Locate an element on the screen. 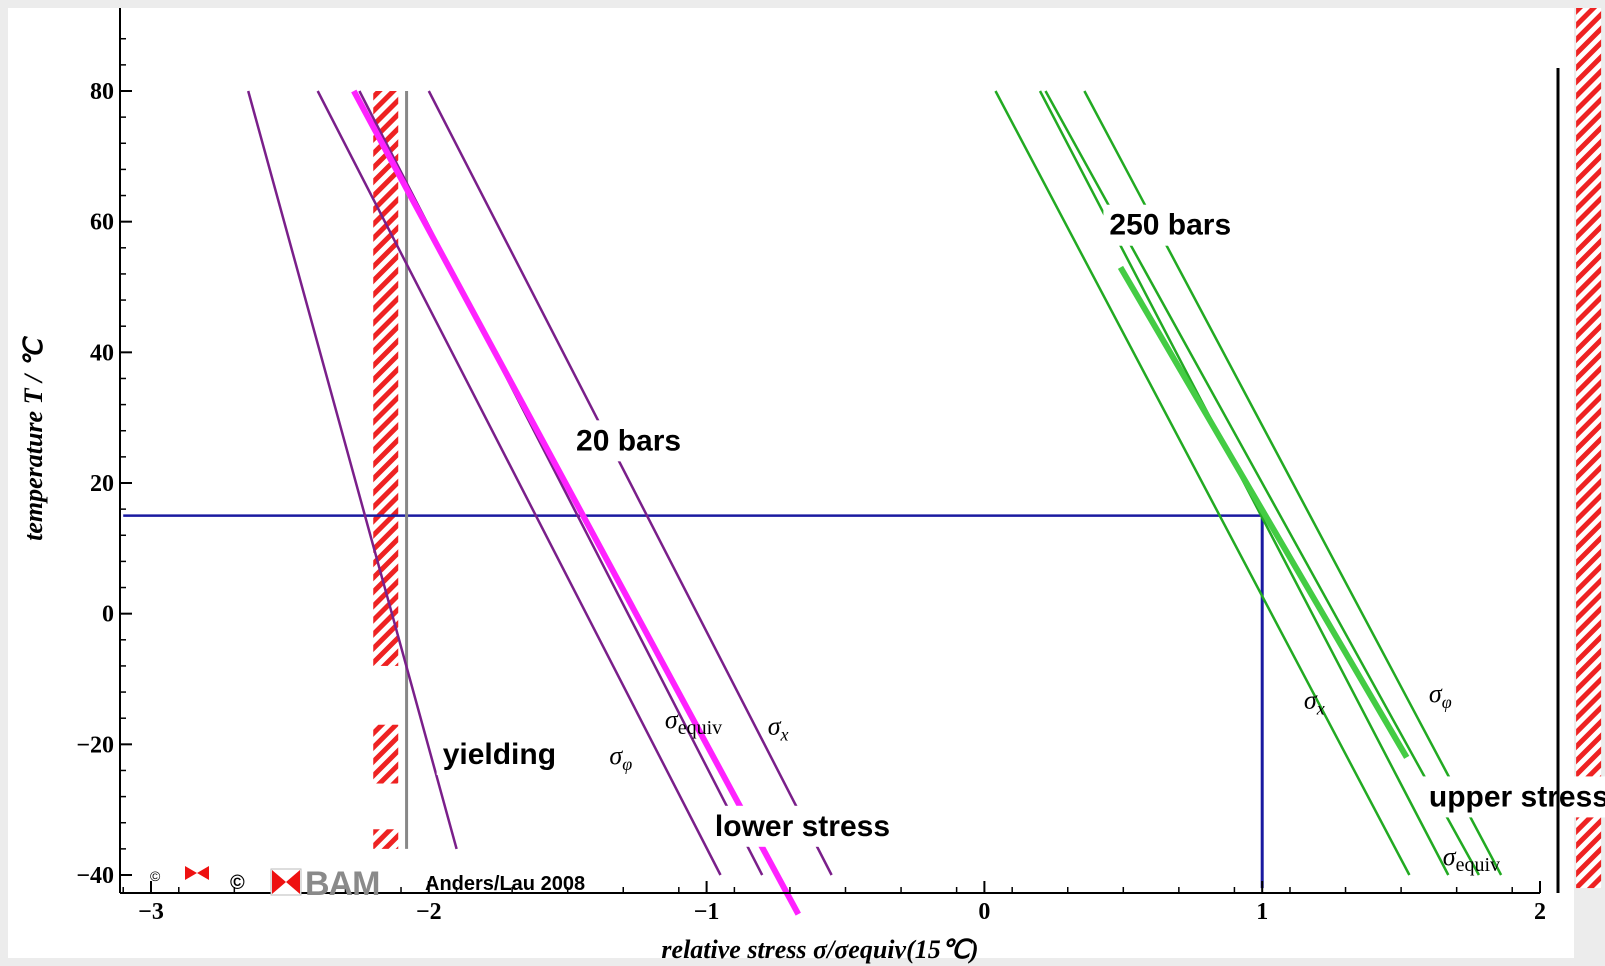  symbol-sphi250: σφ is located at coordinates (1440, 695).